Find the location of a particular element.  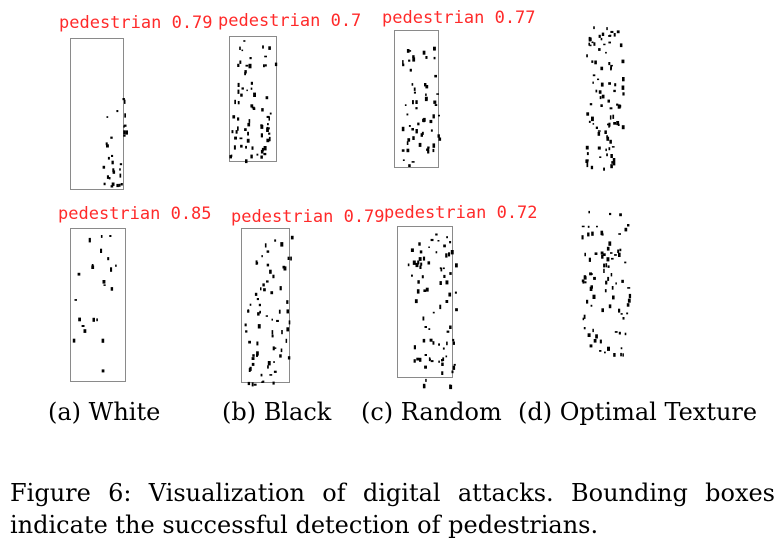

detection-label: pedestrian 0.7 is located at coordinates (290, 21).